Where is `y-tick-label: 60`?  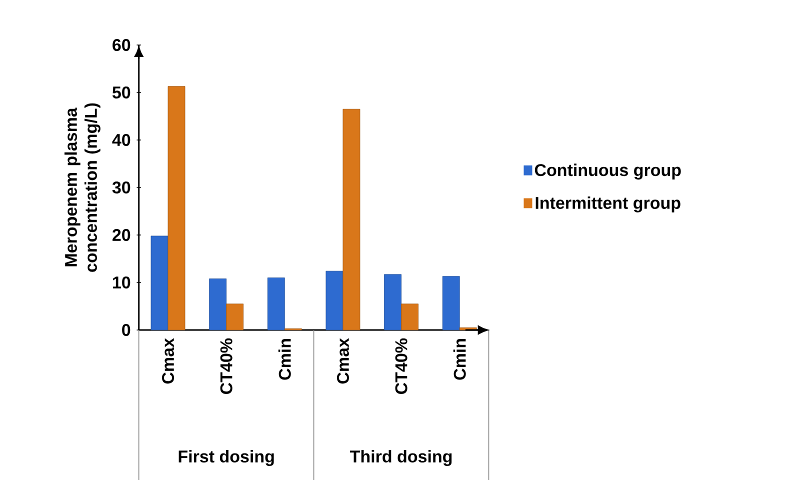
y-tick-label: 60 is located at coordinates (121, 44).